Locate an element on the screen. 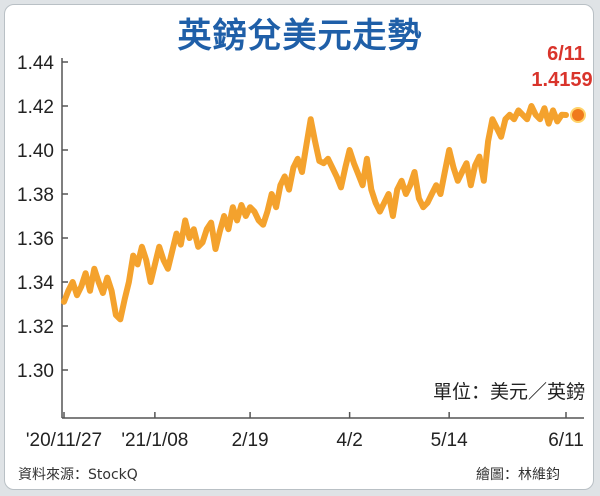  x-tick-label: 2/19 is located at coordinates (250, 440).